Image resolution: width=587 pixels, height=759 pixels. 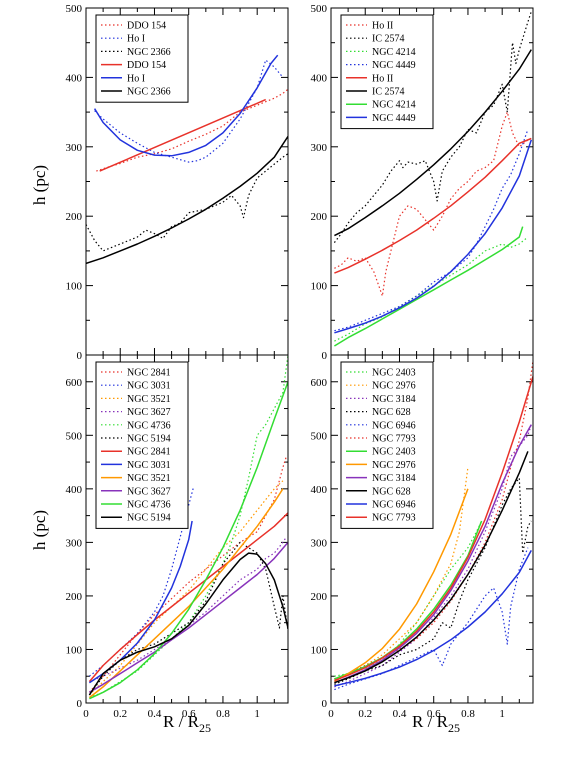 I want to click on legend-label: NGC 5194, so click(x=149, y=518).